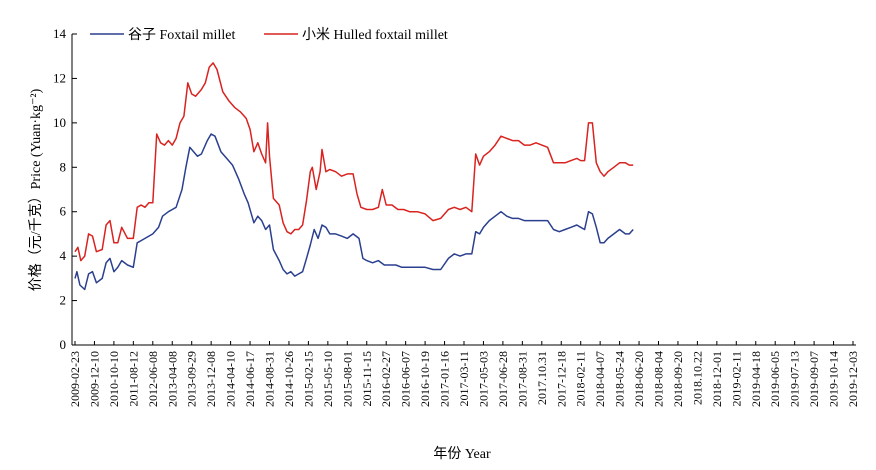 The image size is (876, 470). Describe the element at coordinates (250, 379) in the screenshot. I see `x-tick-label: 2014-06-17` at that location.